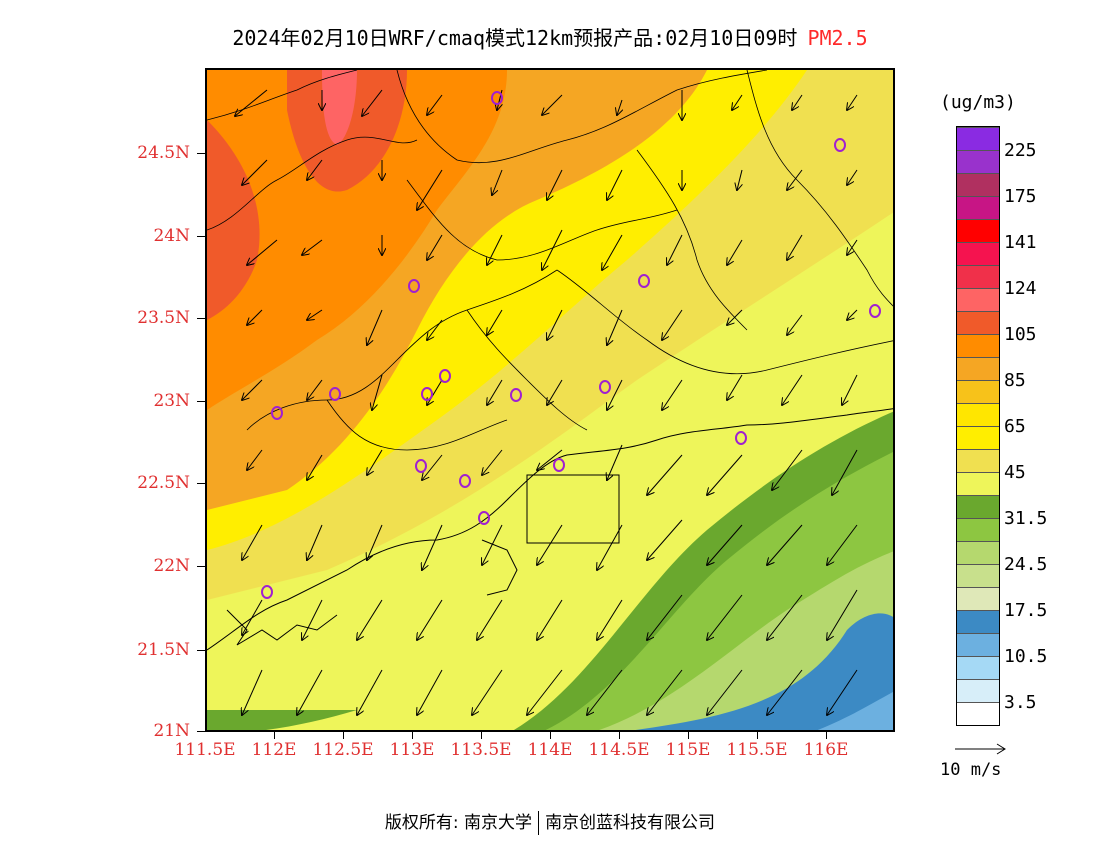 This screenshot has height=850, width=1100. Describe the element at coordinates (1020, 288) in the screenshot. I see `legend-label: 124` at that location.